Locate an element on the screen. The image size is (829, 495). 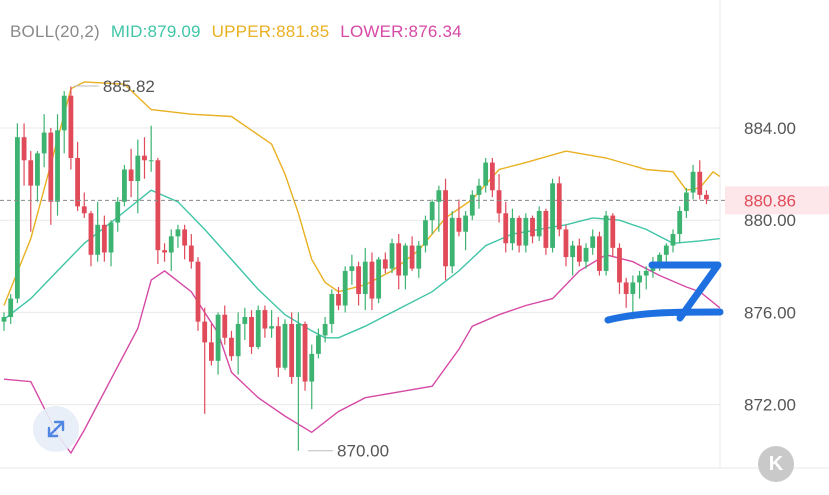
current-price-tag is located at coordinates (777, 200).